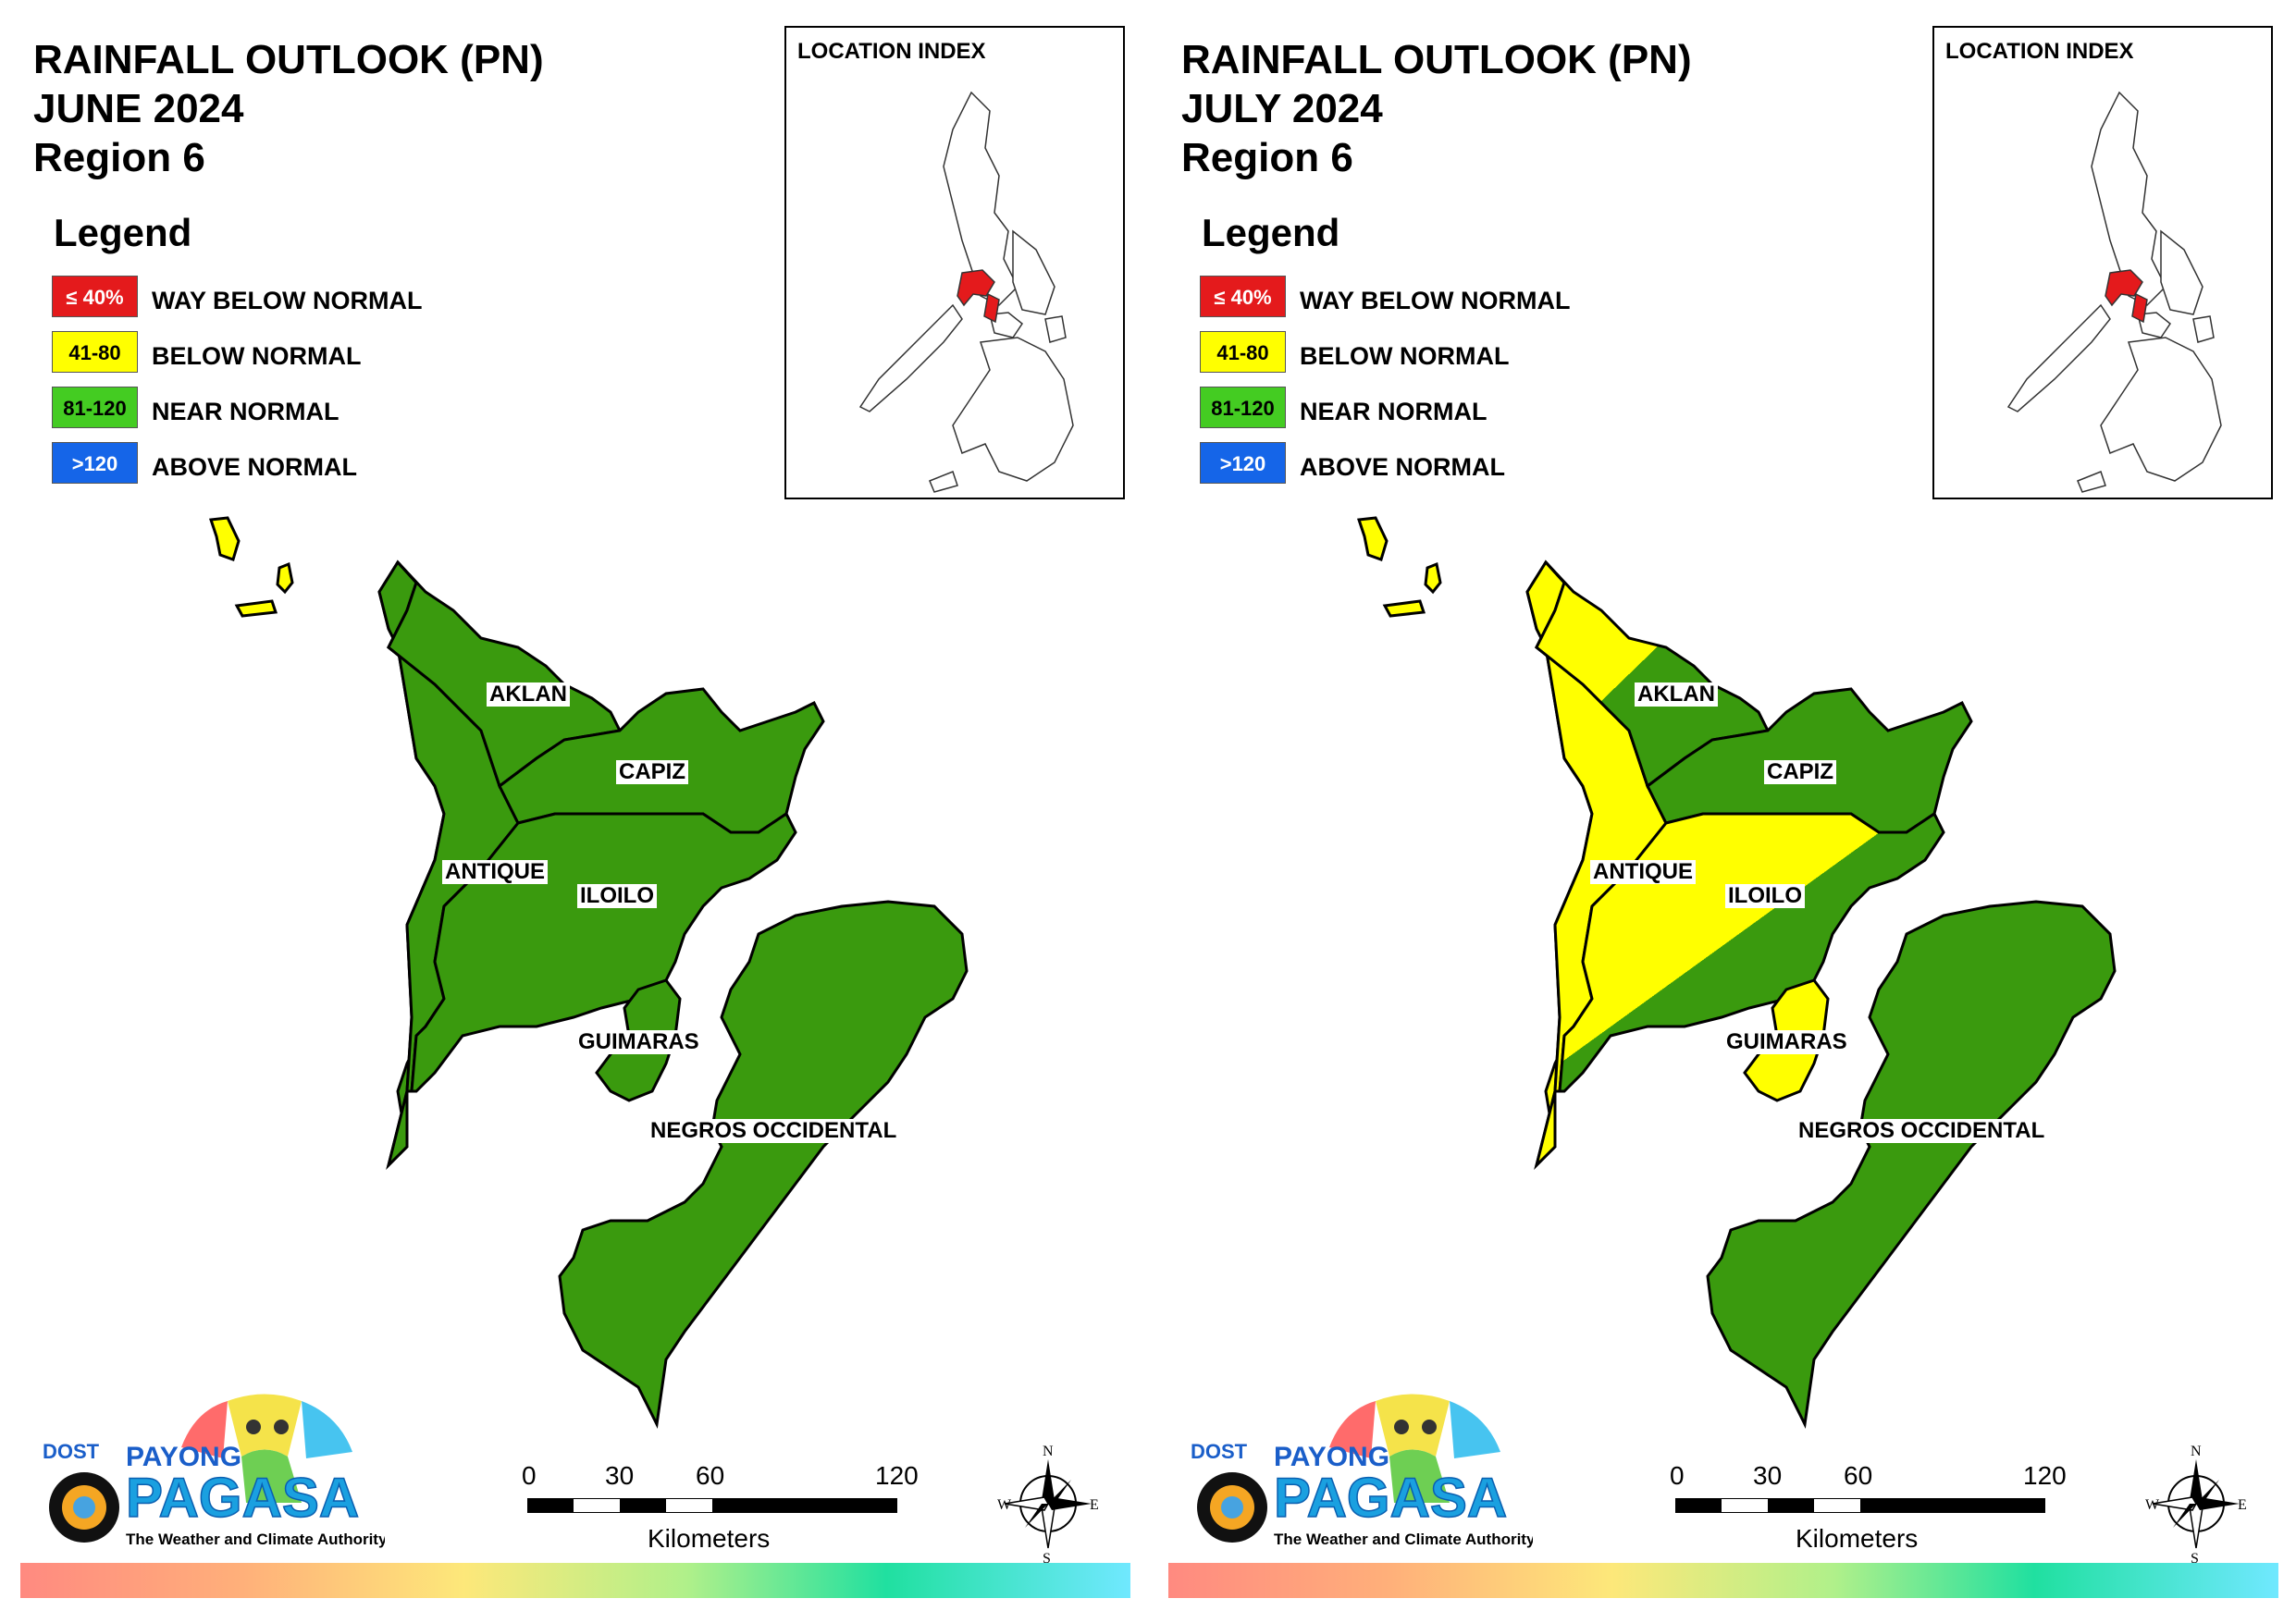  Describe the element at coordinates (1436, 108) in the screenshot. I see `map-title: RAINFALL OUTLOOK (PN) JULY 2024 Region 6` at that location.